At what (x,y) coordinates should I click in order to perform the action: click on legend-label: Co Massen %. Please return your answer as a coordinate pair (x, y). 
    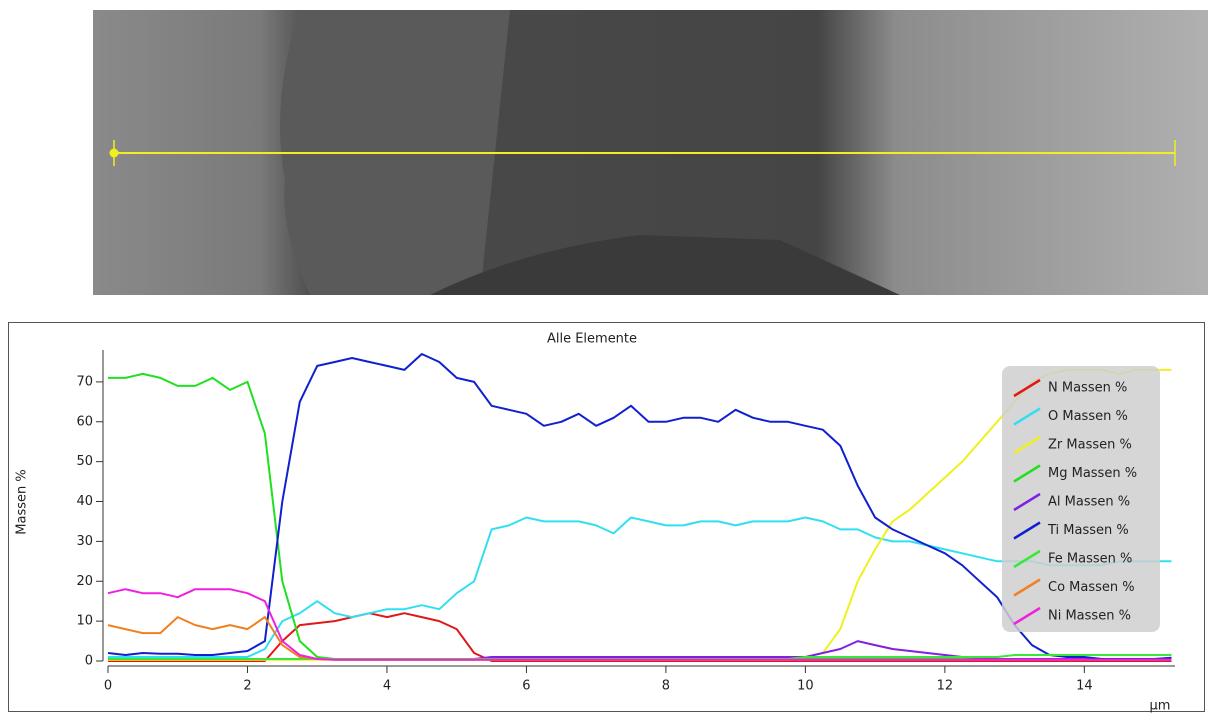
    Looking at the image, I should click on (1091, 587).